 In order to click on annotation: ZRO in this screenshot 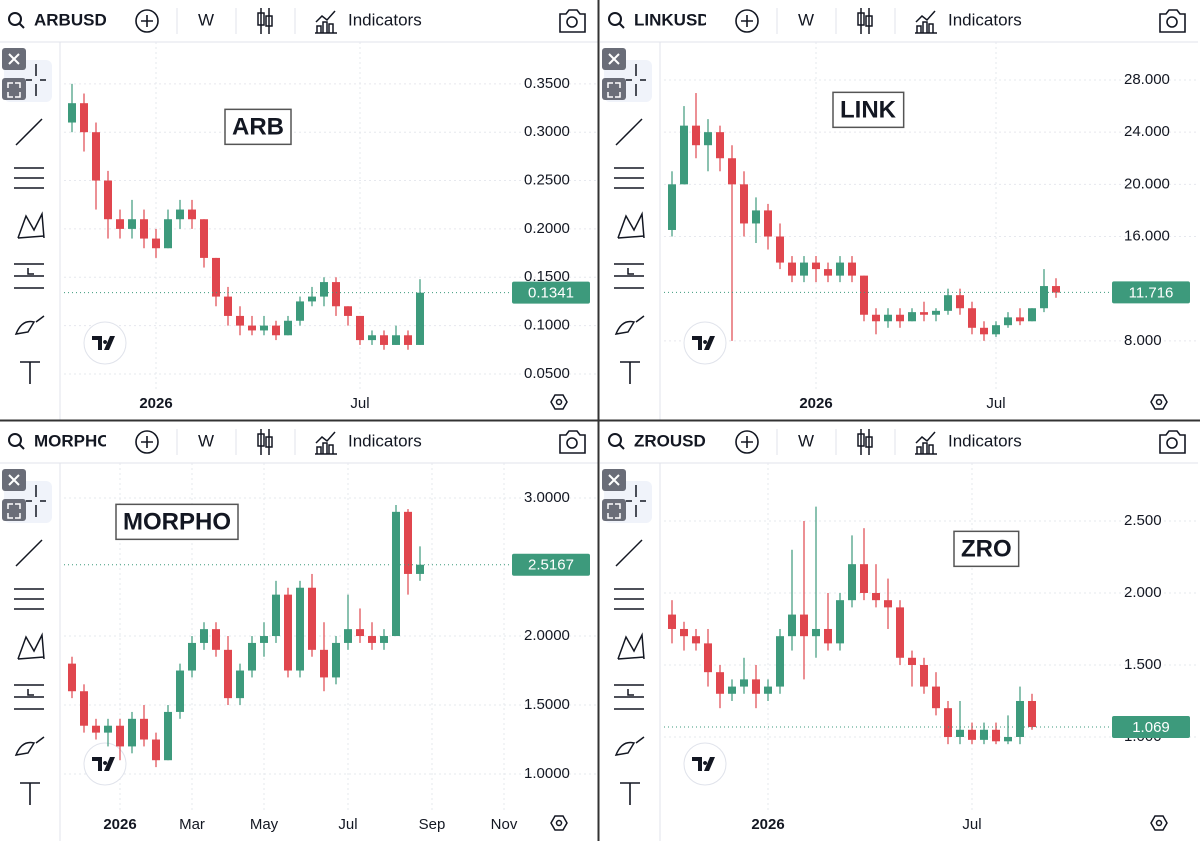, I will do `click(986, 548)`.